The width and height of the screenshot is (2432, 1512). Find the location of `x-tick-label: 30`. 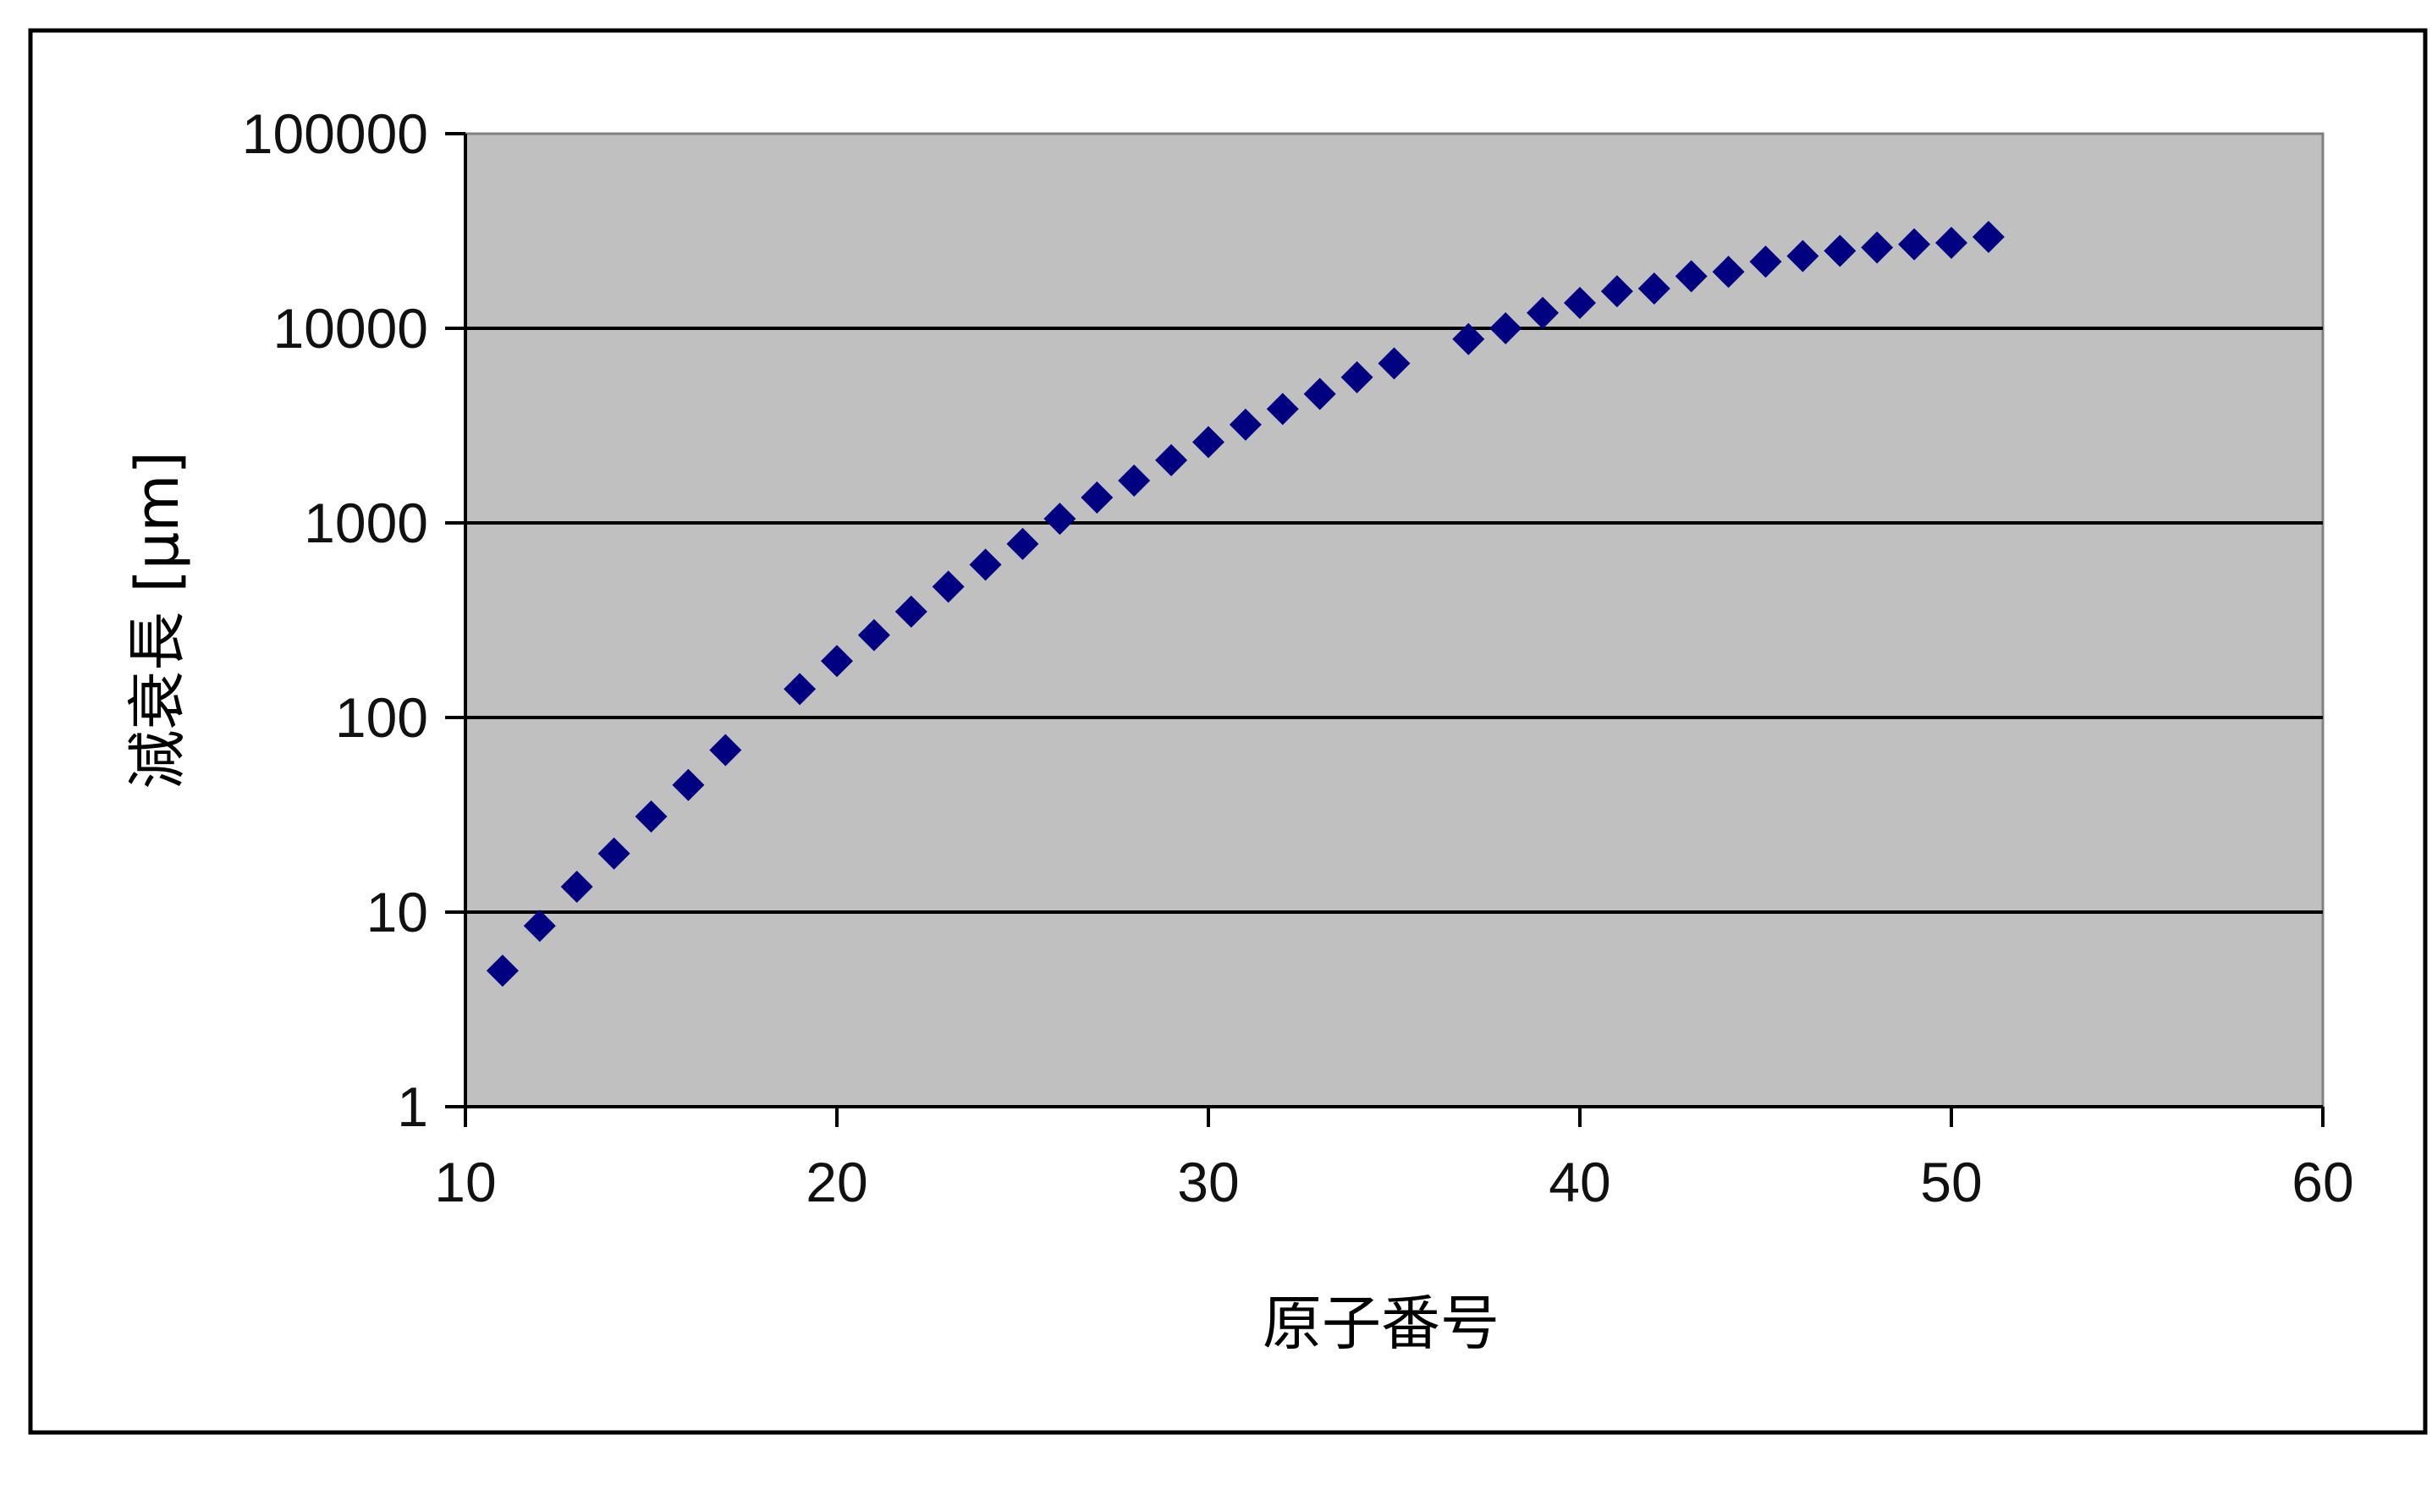

x-tick-label: 30 is located at coordinates (1208, 1182).